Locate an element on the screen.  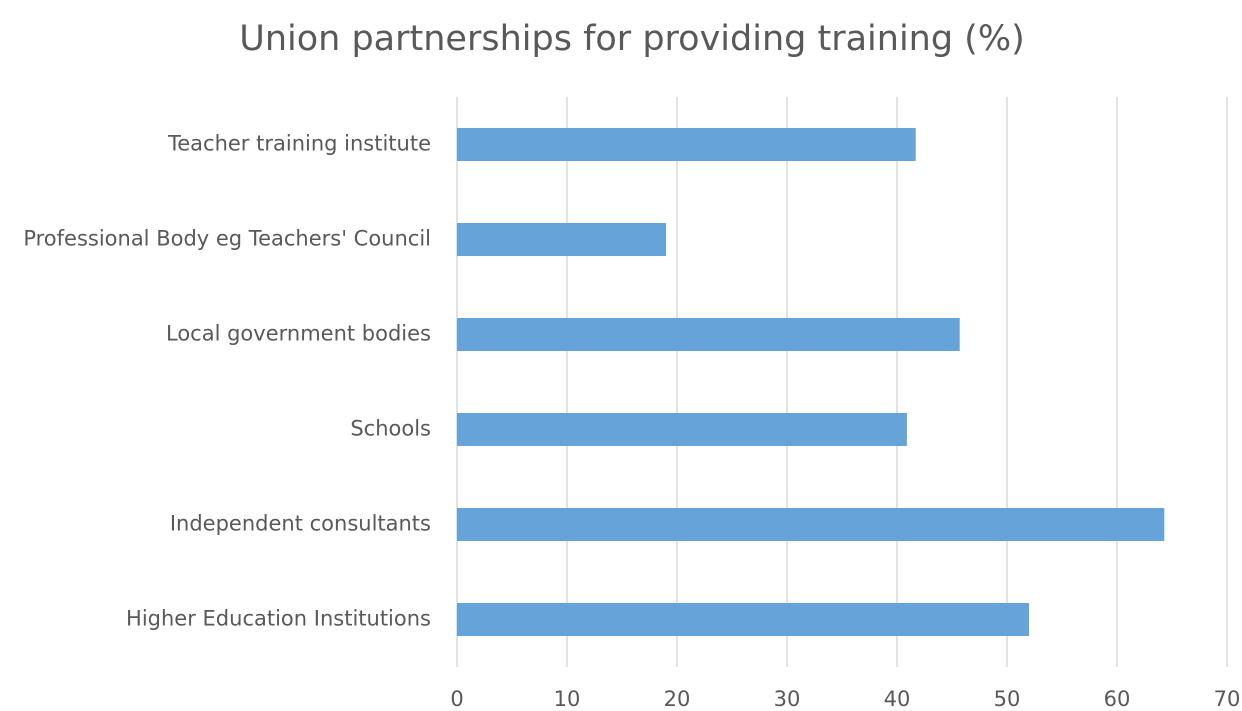
y-tick-label: Professional Body eg Teachers' Council is located at coordinates (227, 239).